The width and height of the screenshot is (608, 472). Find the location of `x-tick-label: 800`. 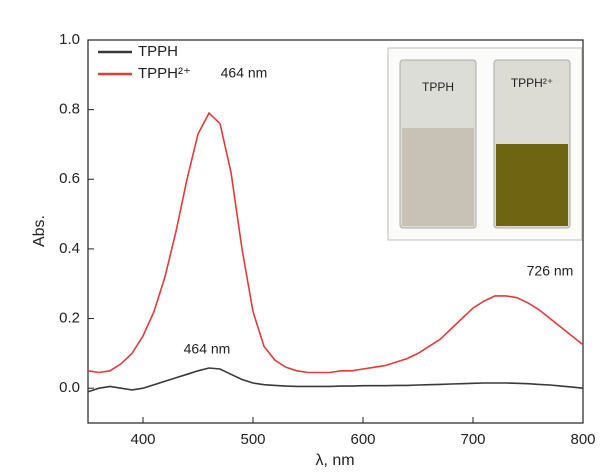

x-tick-label: 800 is located at coordinates (582, 439).